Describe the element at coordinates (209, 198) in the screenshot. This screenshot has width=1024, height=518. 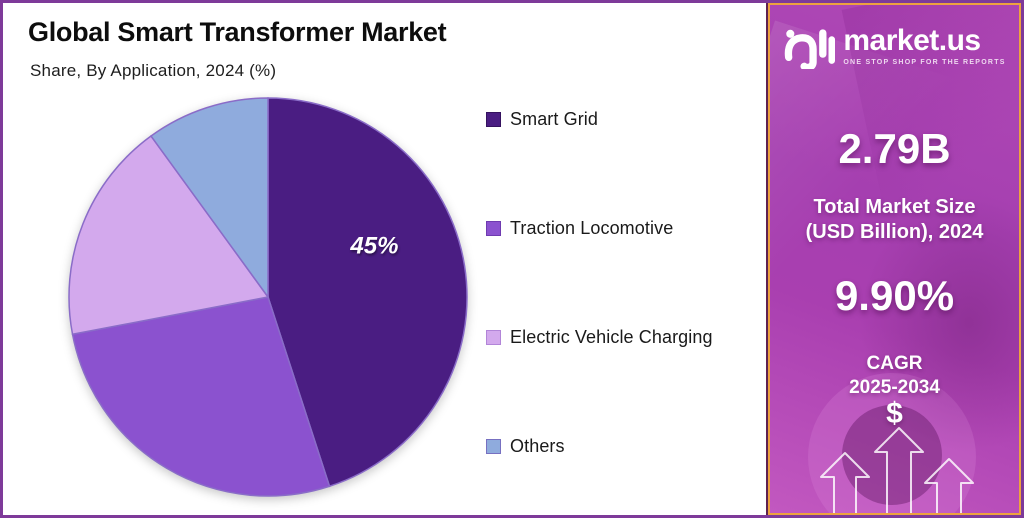
I see `pie-slice-others` at that location.